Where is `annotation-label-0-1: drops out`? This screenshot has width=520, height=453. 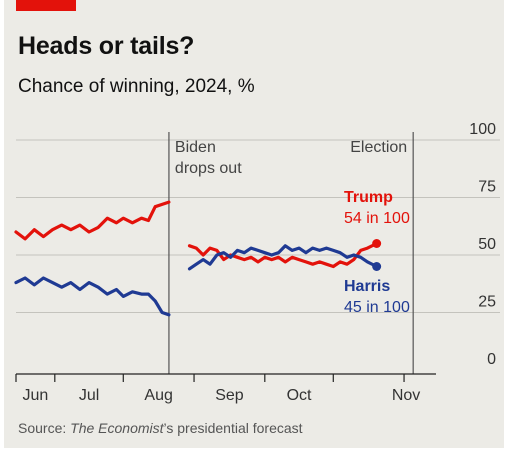 annotation-label-0-1: drops out is located at coordinates (208, 168).